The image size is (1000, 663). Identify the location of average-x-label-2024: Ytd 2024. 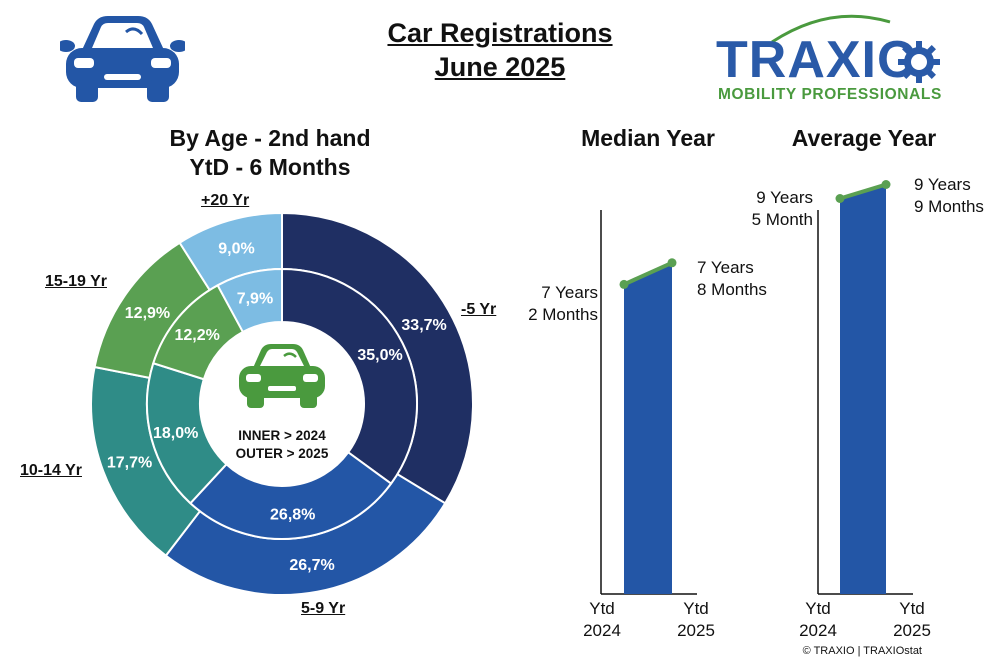
(818, 620).